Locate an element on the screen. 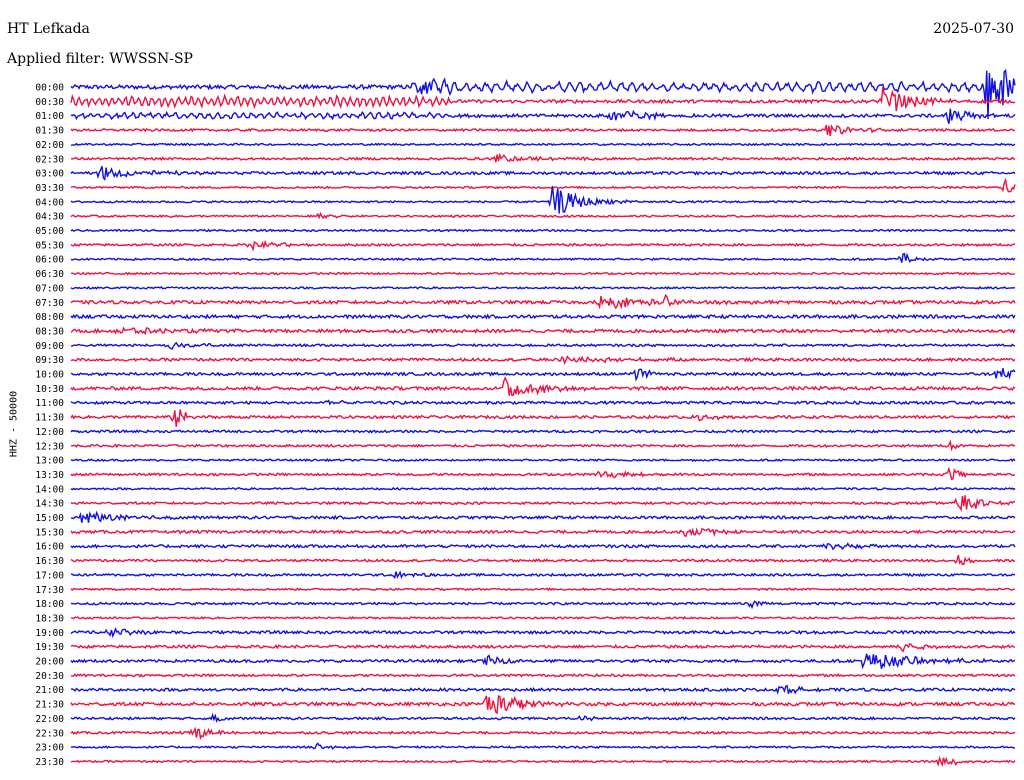 The width and height of the screenshot is (1024, 780). time-tick-1200: 12:00 is located at coordinates (49, 432).